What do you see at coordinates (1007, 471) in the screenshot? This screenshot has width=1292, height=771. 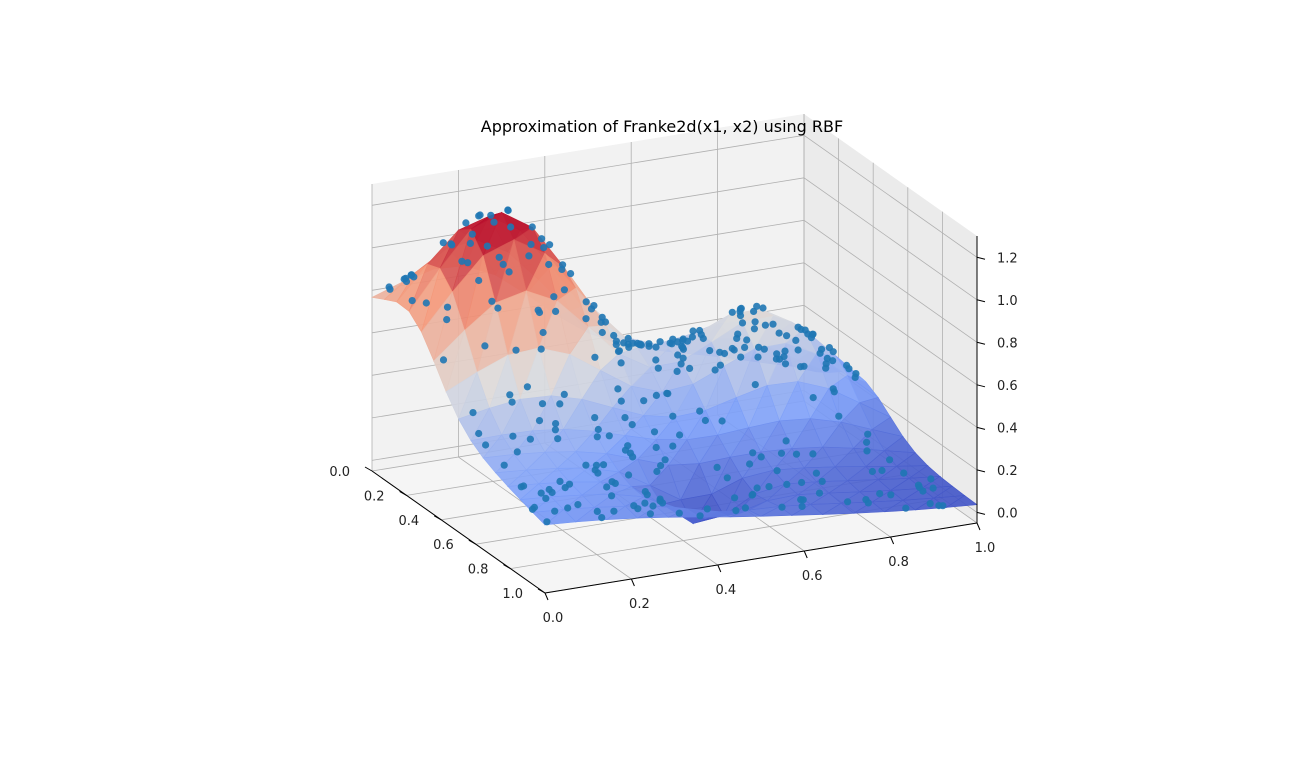 I see `z-tick-label: 0.2` at bounding box center [1007, 471].